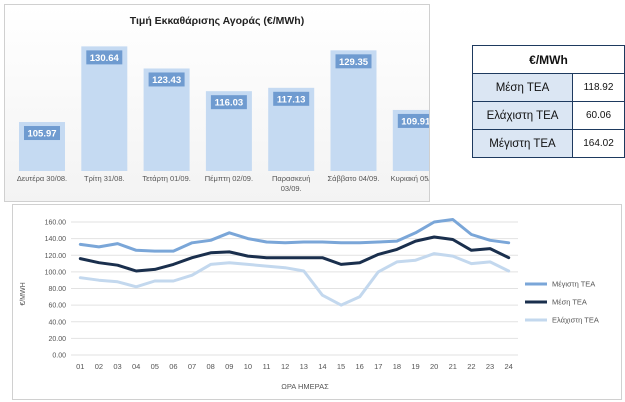  What do you see at coordinates (291, 188) in the screenshot?
I see `category-label: 03/09.` at bounding box center [291, 188].